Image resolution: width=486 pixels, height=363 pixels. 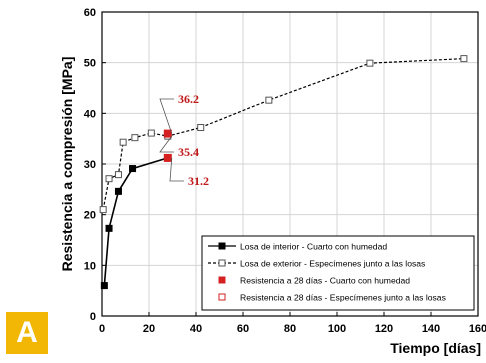 I want to click on y-tick-label: 10, so click(x=90, y=266).